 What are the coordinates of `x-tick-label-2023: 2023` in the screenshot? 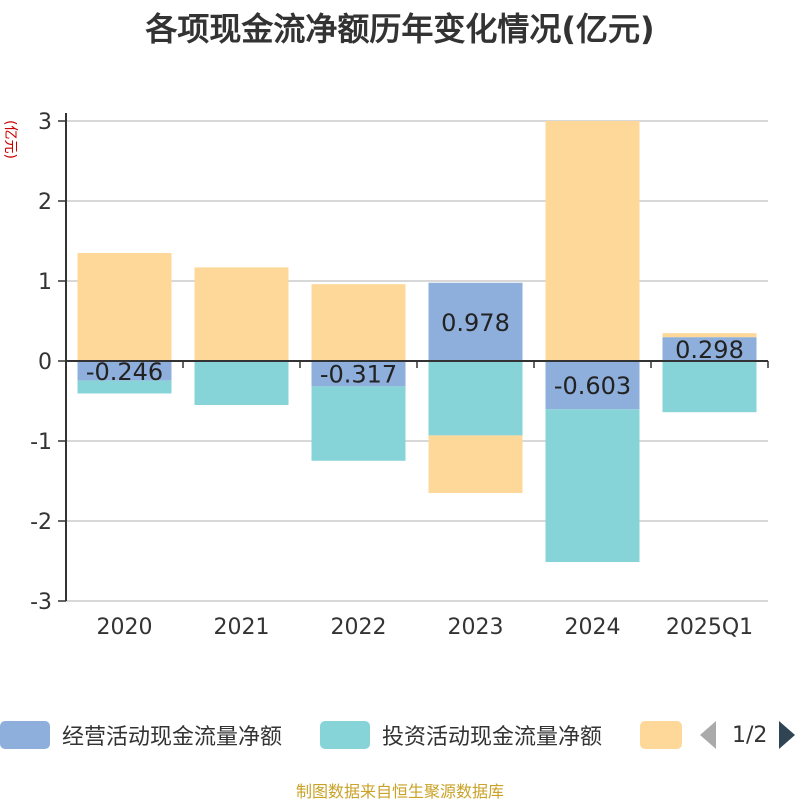 It's located at (476, 627).